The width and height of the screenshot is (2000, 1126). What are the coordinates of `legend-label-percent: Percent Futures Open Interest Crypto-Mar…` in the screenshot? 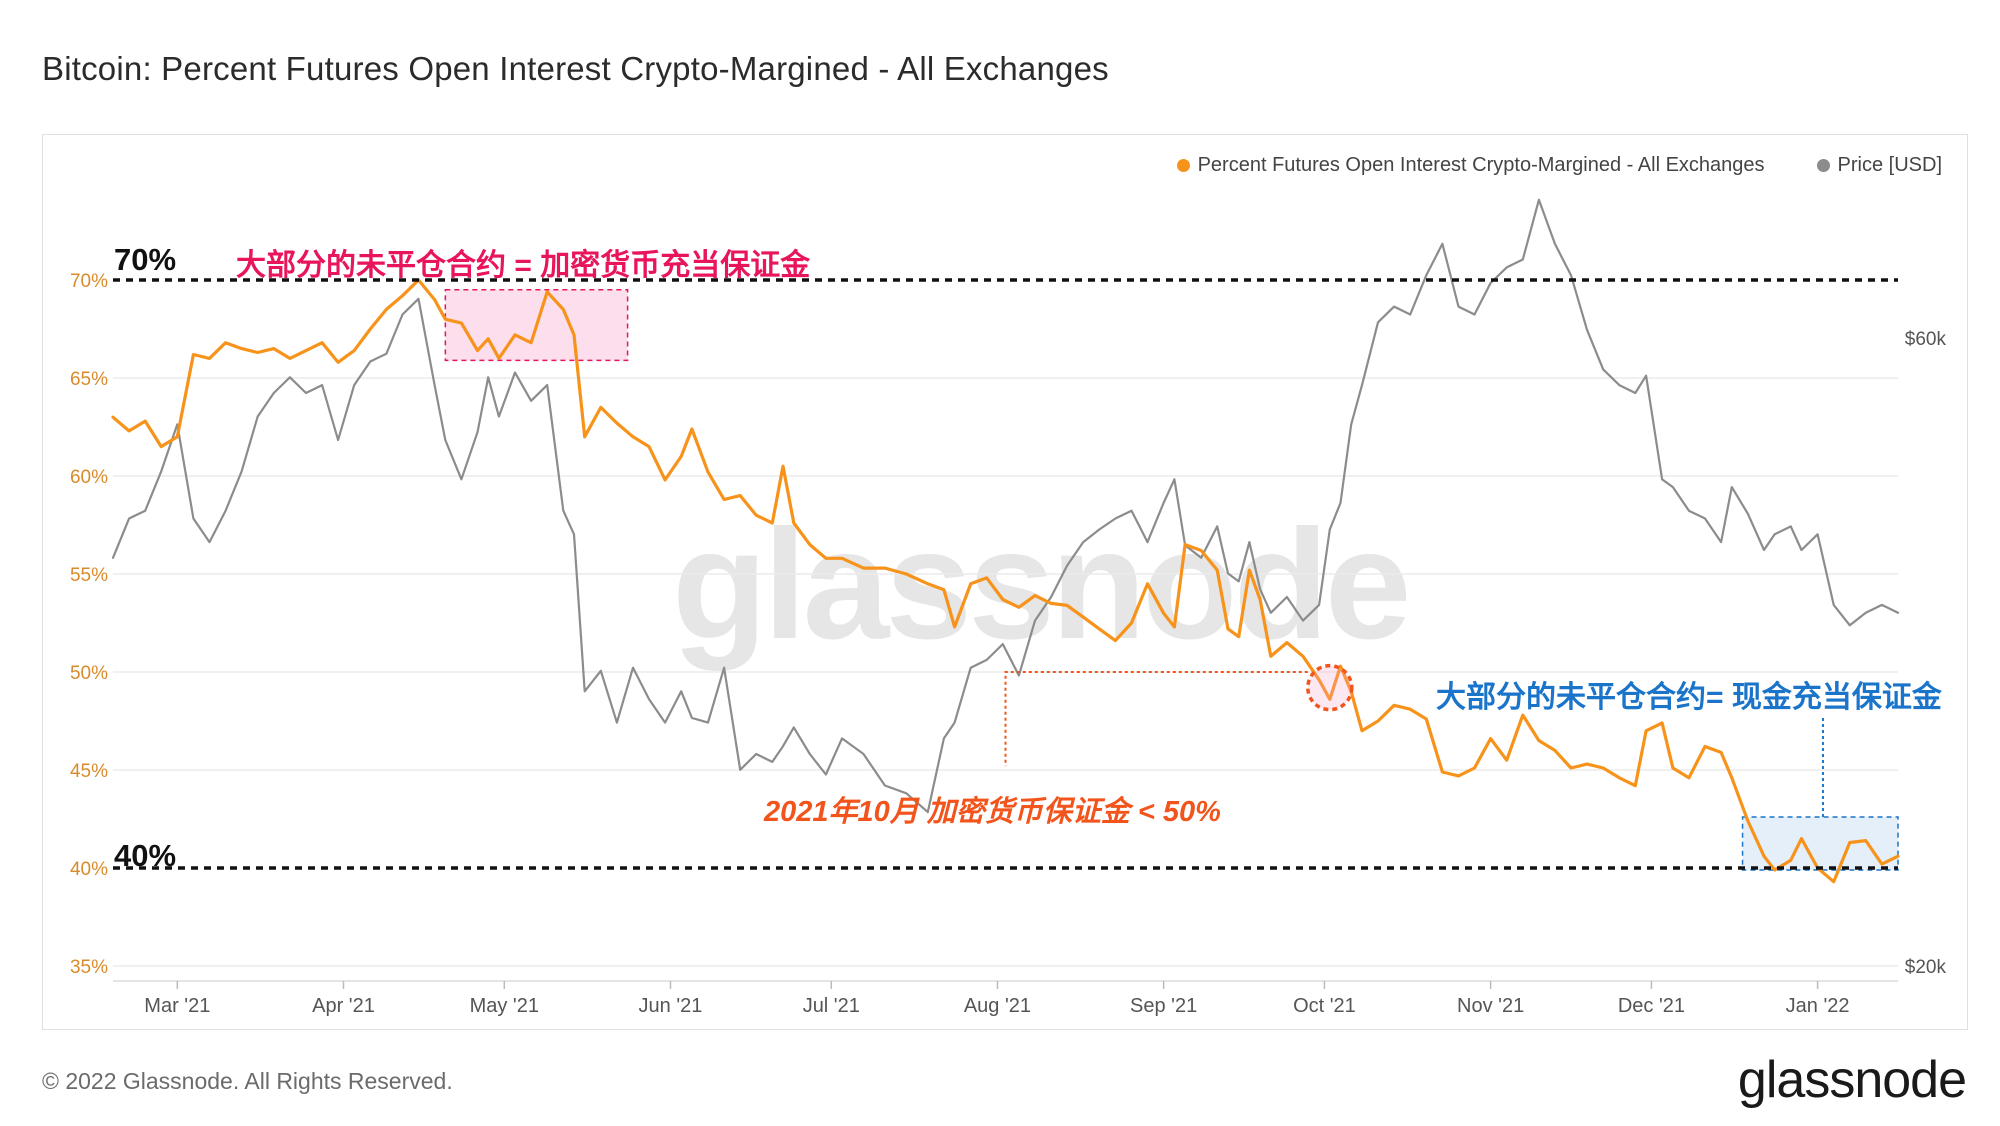 It's located at (1481, 165).